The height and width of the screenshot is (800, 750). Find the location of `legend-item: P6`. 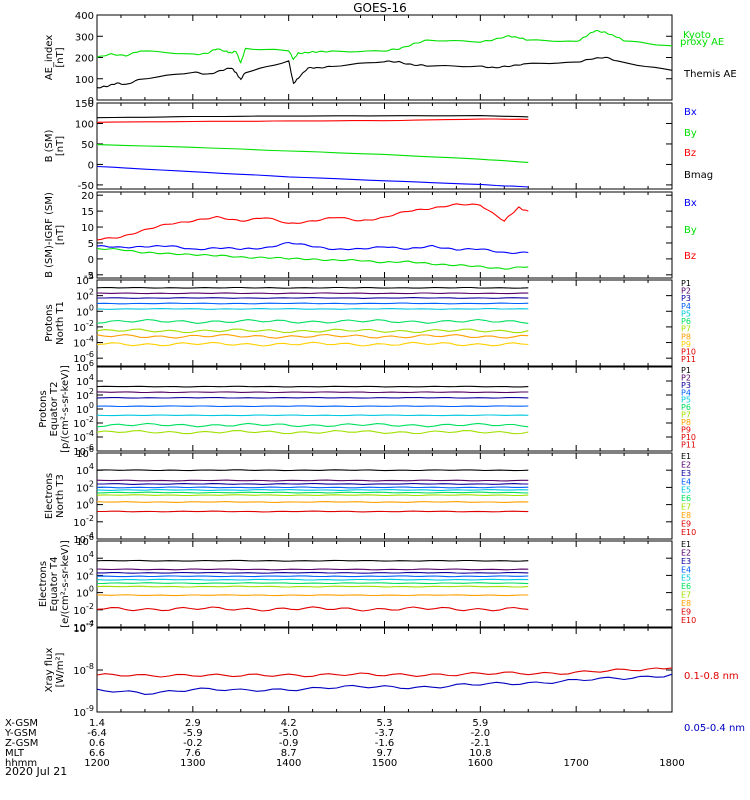

legend-item: P6 is located at coordinates (686, 407).